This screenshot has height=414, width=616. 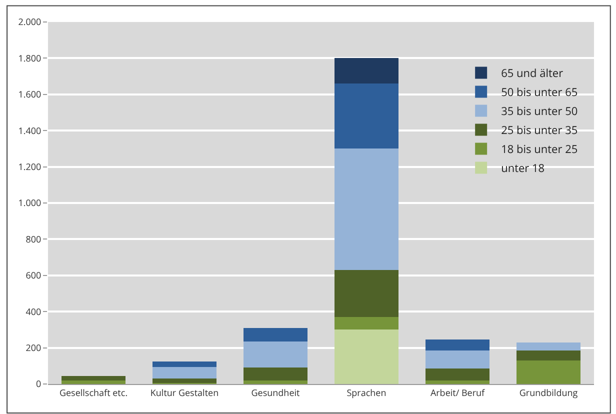 I want to click on y-tick-label: 1.400, so click(x=30, y=130).